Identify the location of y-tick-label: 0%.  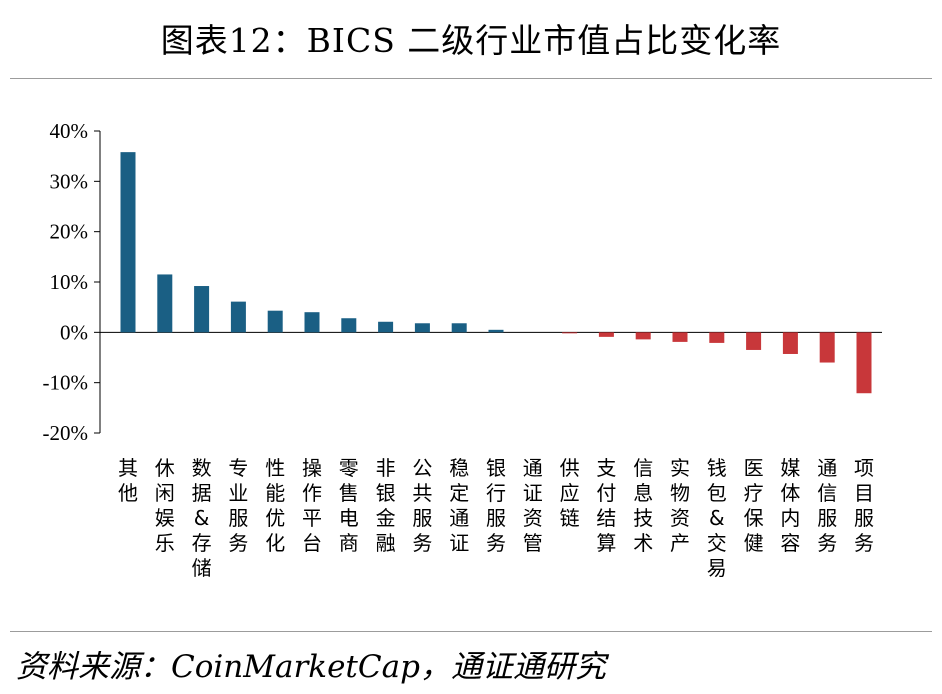
(74, 332).